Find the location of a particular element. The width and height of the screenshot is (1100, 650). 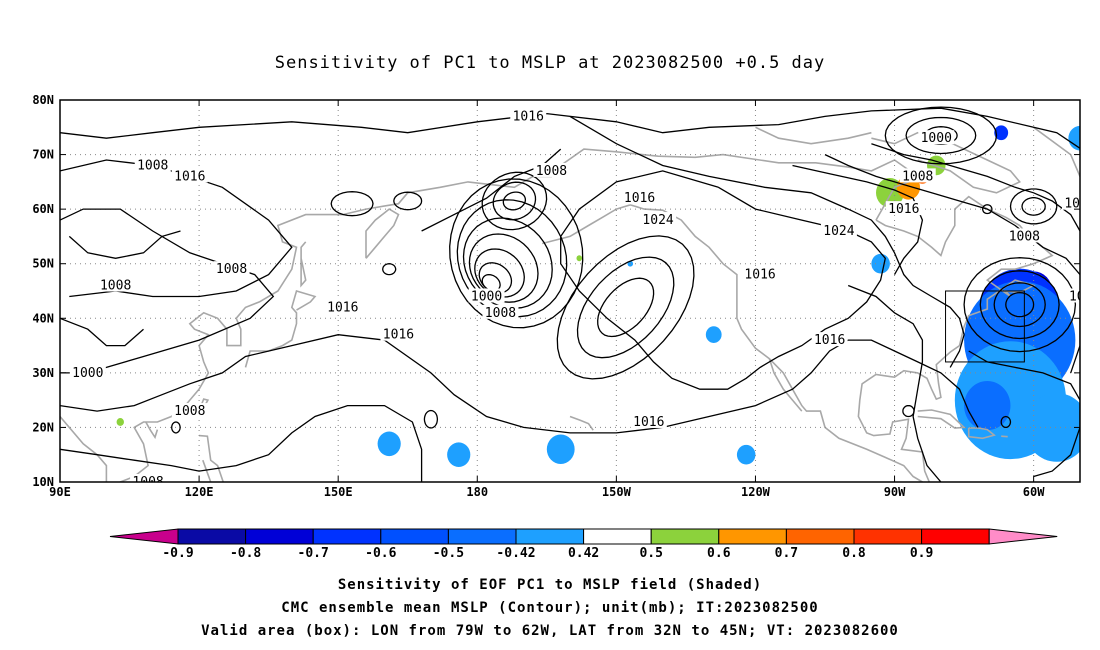

valid-area-box is located at coordinates (985, 326).